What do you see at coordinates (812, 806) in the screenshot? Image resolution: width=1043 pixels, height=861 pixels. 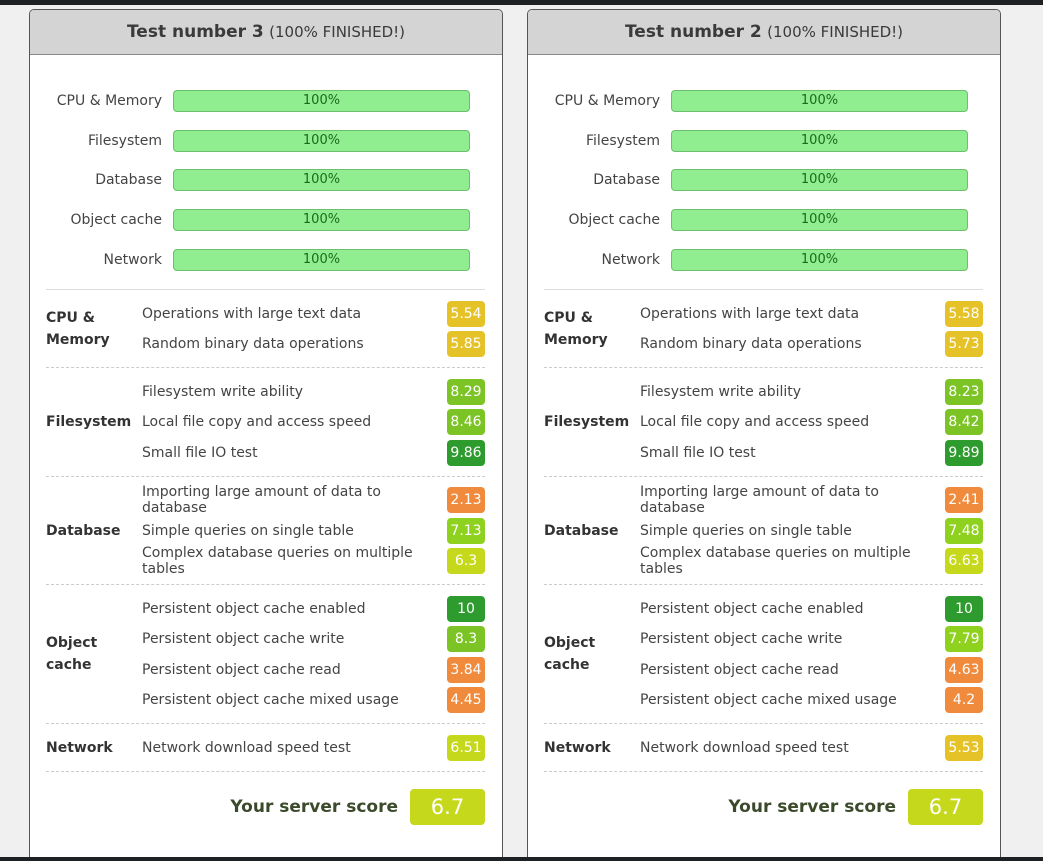 I see `server-score-label: Your server score` at bounding box center [812, 806].